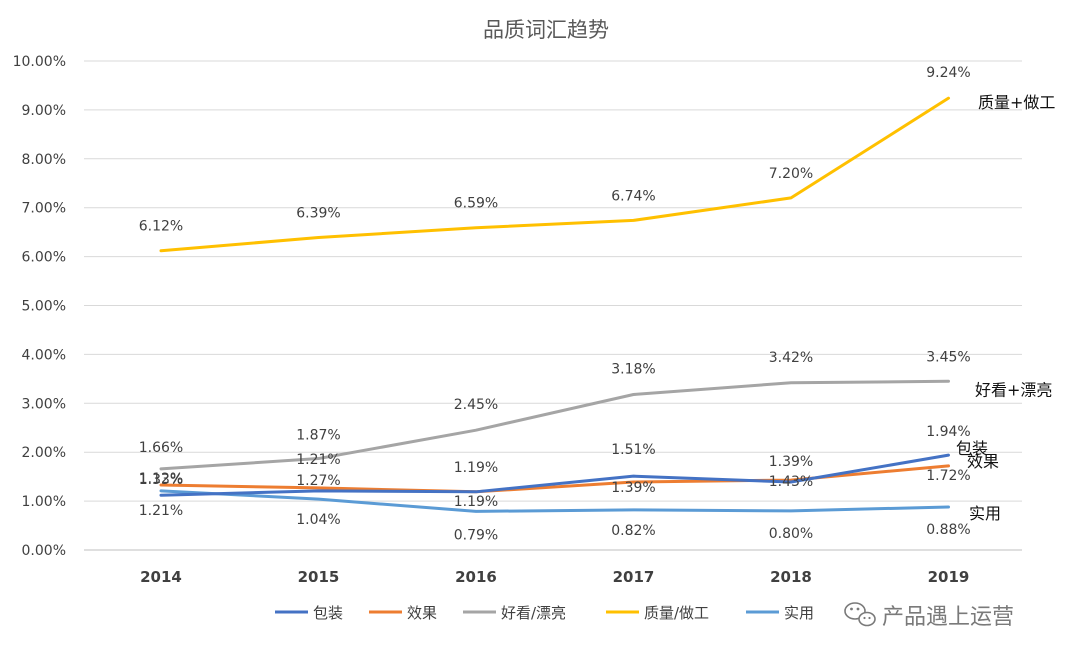 The image size is (1080, 667). What do you see at coordinates (44, 307) in the screenshot?
I see `y-tick-label: 5.00%` at bounding box center [44, 307].